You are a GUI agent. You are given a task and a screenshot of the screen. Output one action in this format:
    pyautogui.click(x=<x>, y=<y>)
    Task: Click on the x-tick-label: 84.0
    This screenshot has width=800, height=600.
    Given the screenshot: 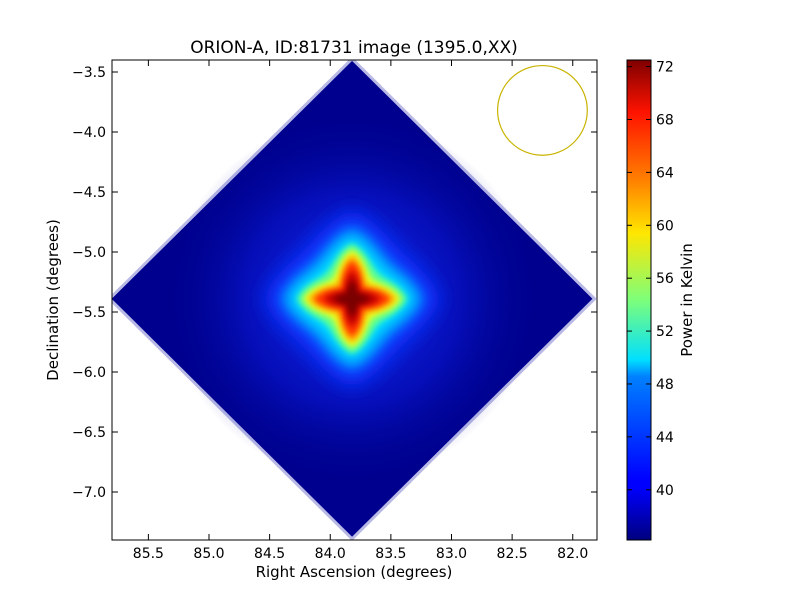 What is the action you would take?
    pyautogui.click(x=330, y=554)
    